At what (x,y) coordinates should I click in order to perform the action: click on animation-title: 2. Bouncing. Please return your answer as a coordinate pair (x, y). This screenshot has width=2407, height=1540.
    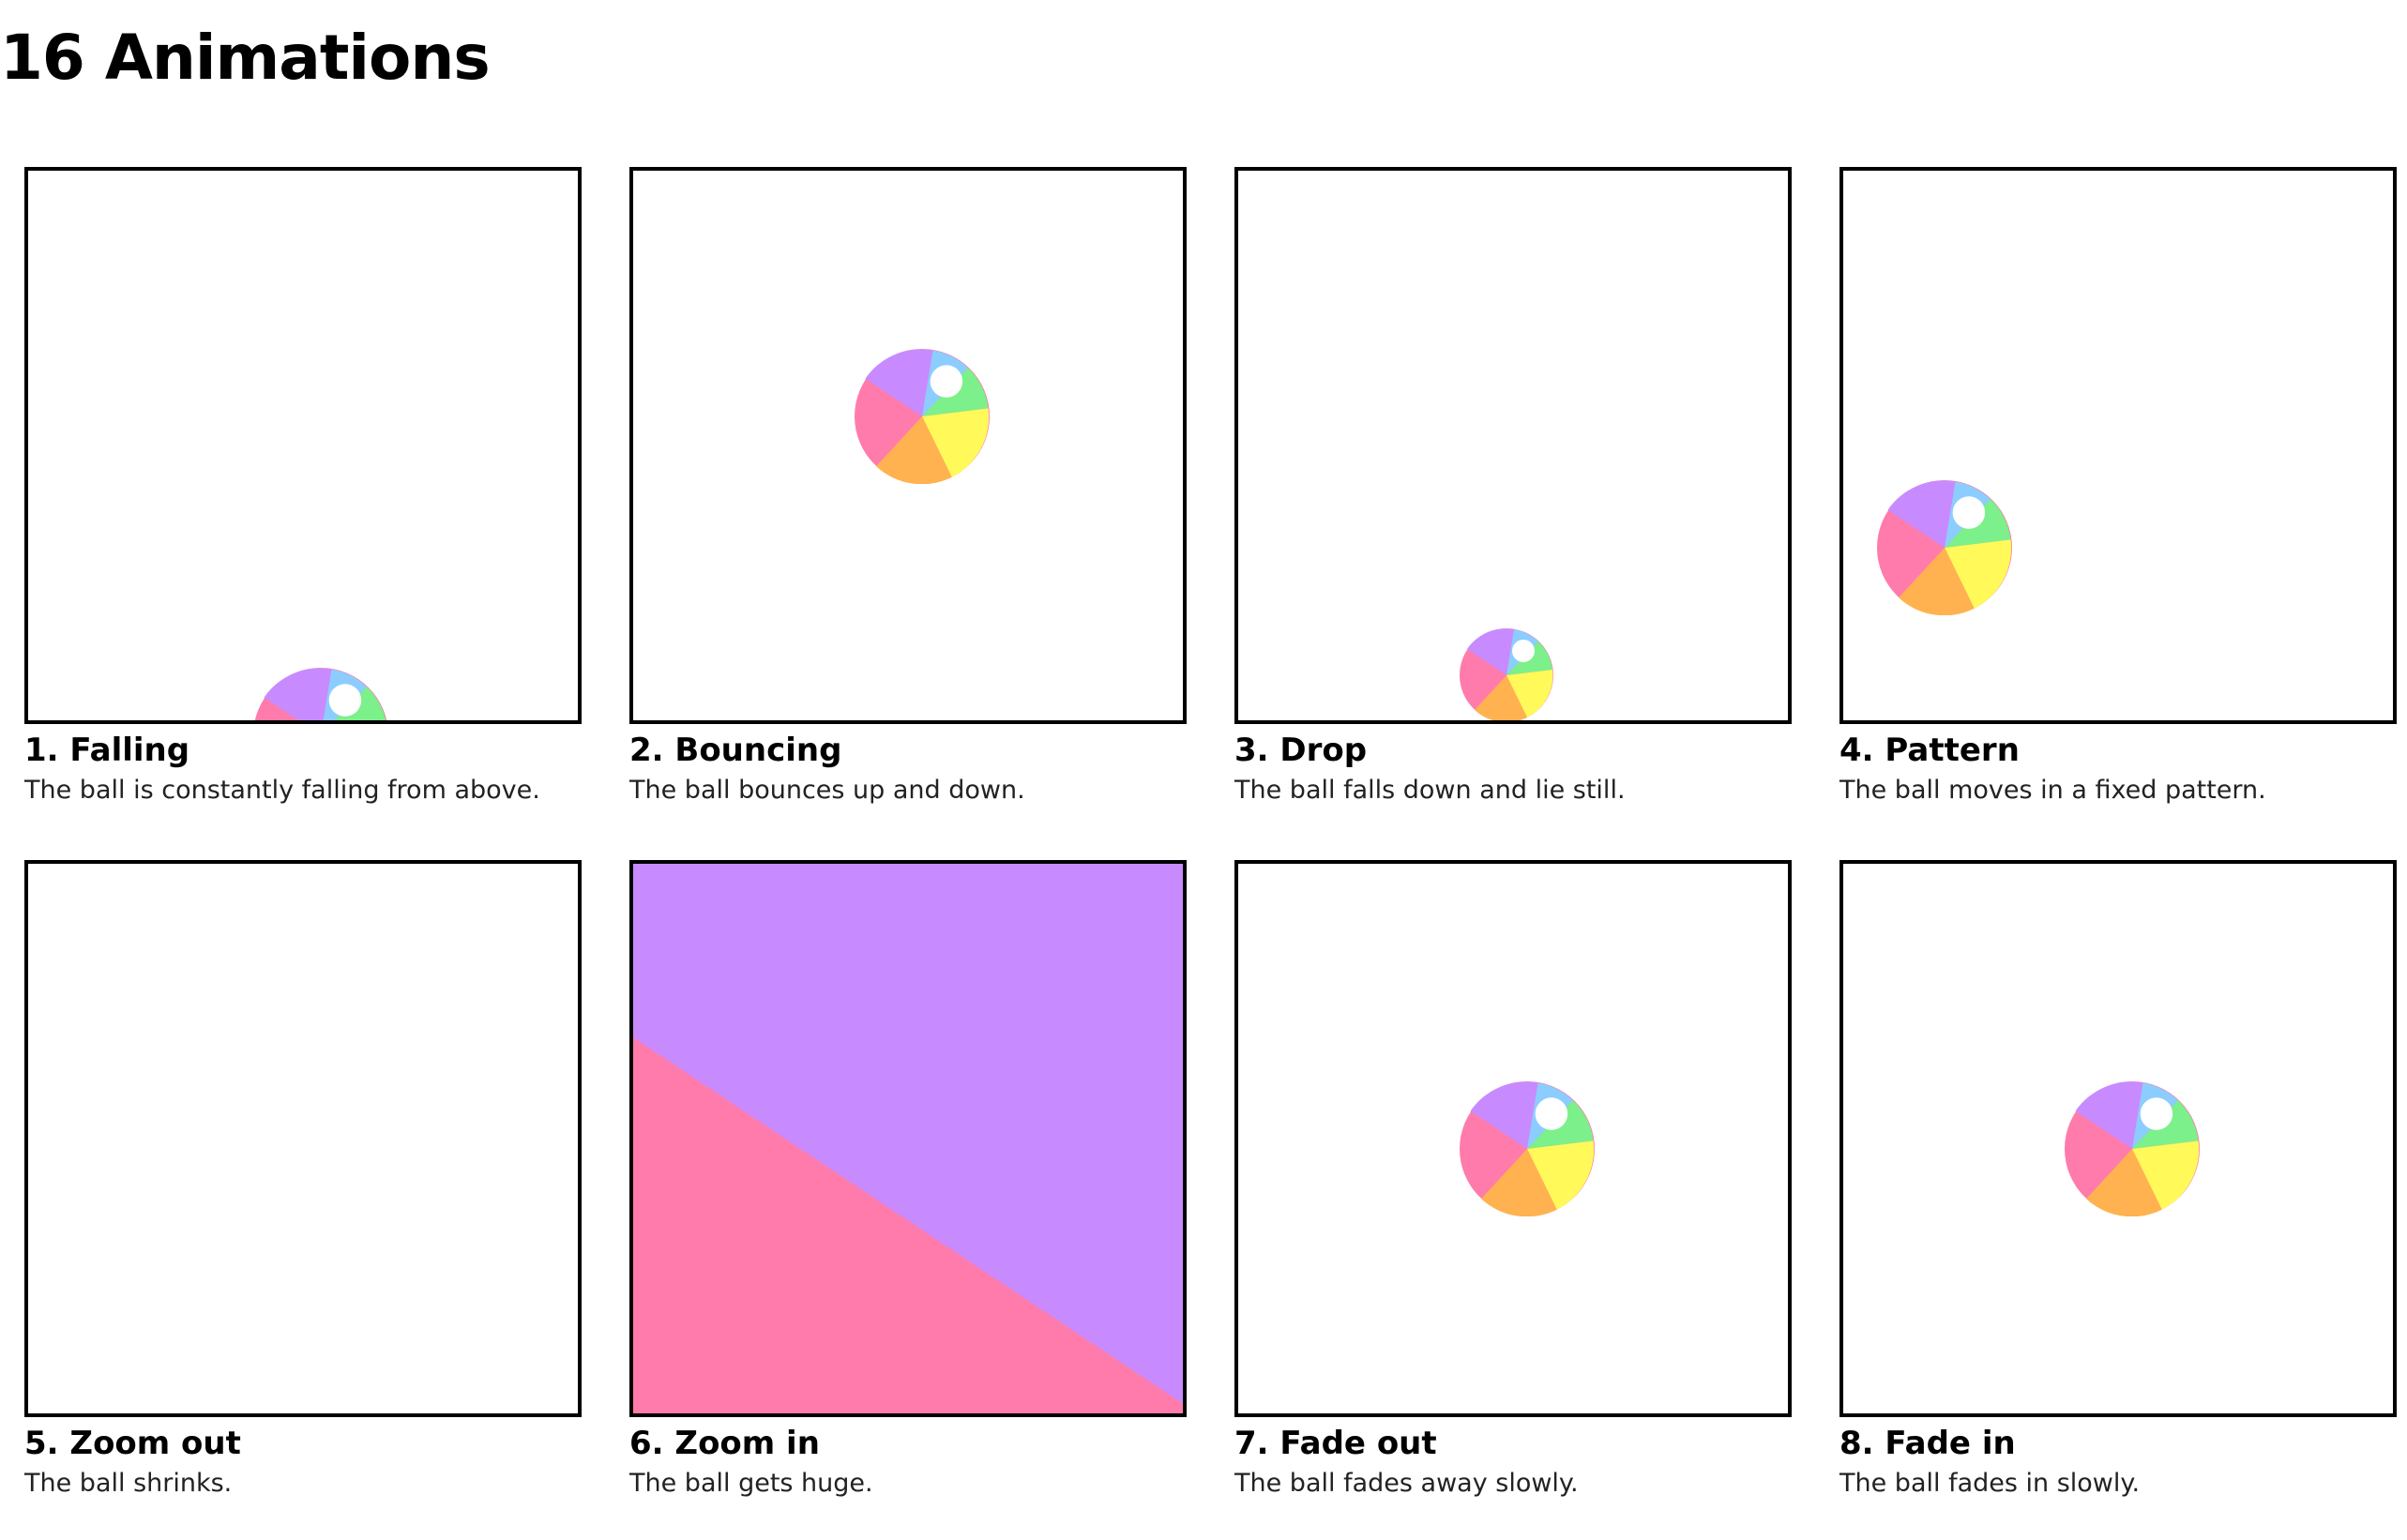
    Looking at the image, I should click on (735, 750).